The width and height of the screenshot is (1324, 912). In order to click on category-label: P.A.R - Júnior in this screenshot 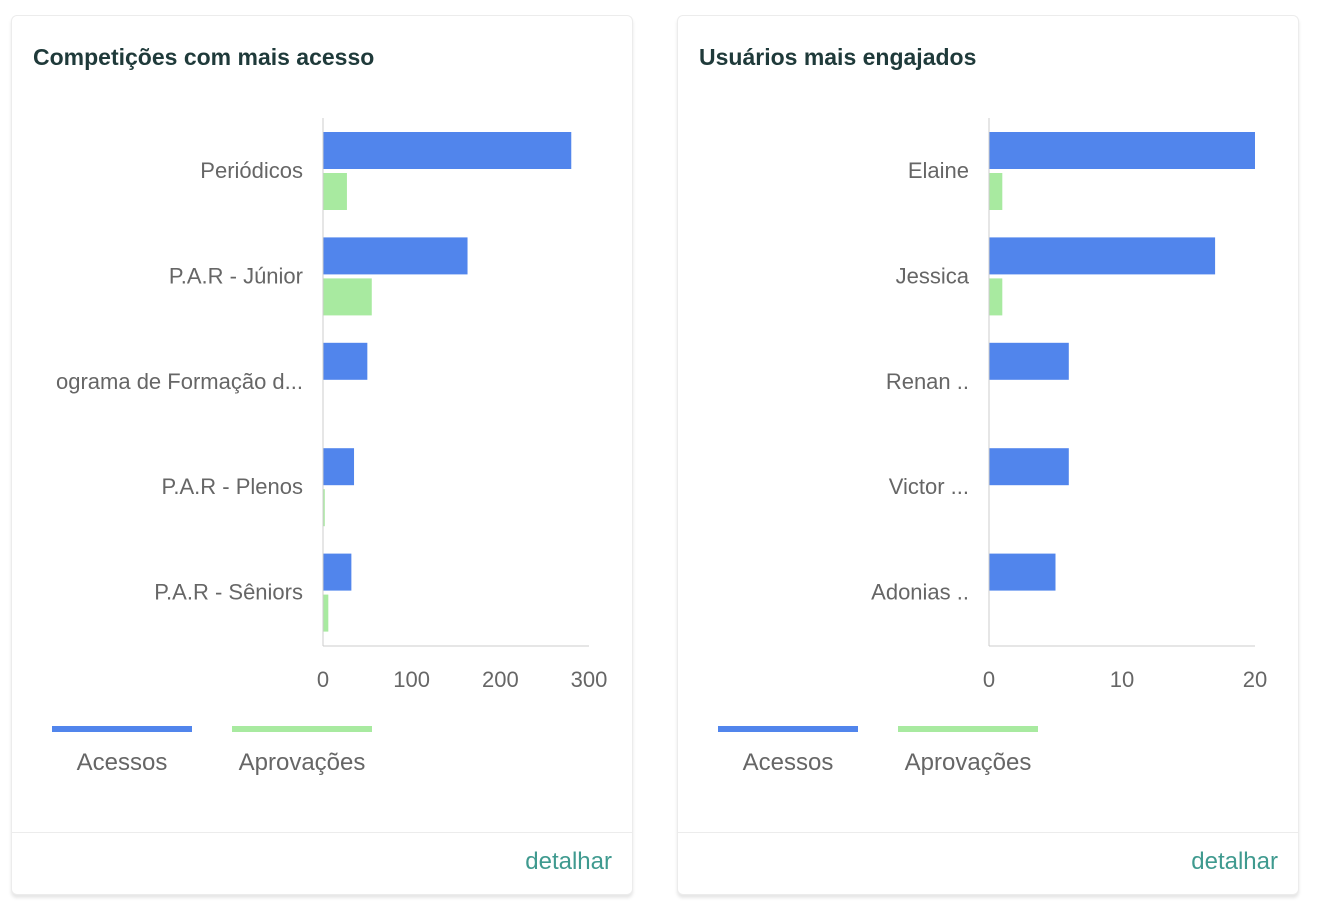, I will do `click(236, 275)`.